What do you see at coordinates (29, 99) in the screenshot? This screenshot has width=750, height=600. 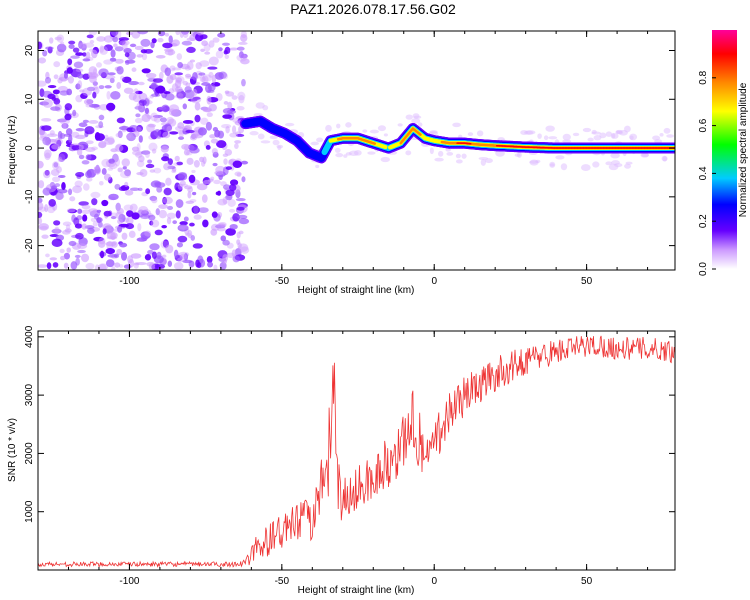 I see `spectrogram-ytick-label: 10` at bounding box center [29, 99].